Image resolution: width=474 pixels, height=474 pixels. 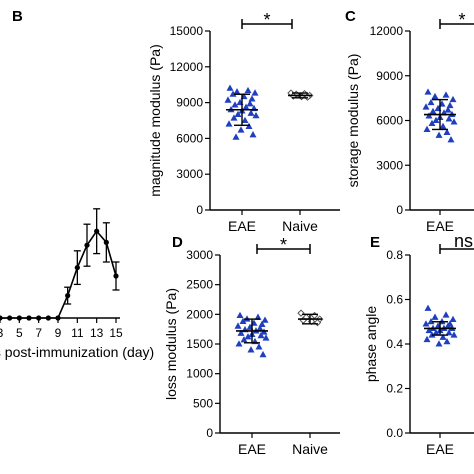 I want to click on panel-b-y-tick-label: 15000, so click(x=187, y=31).